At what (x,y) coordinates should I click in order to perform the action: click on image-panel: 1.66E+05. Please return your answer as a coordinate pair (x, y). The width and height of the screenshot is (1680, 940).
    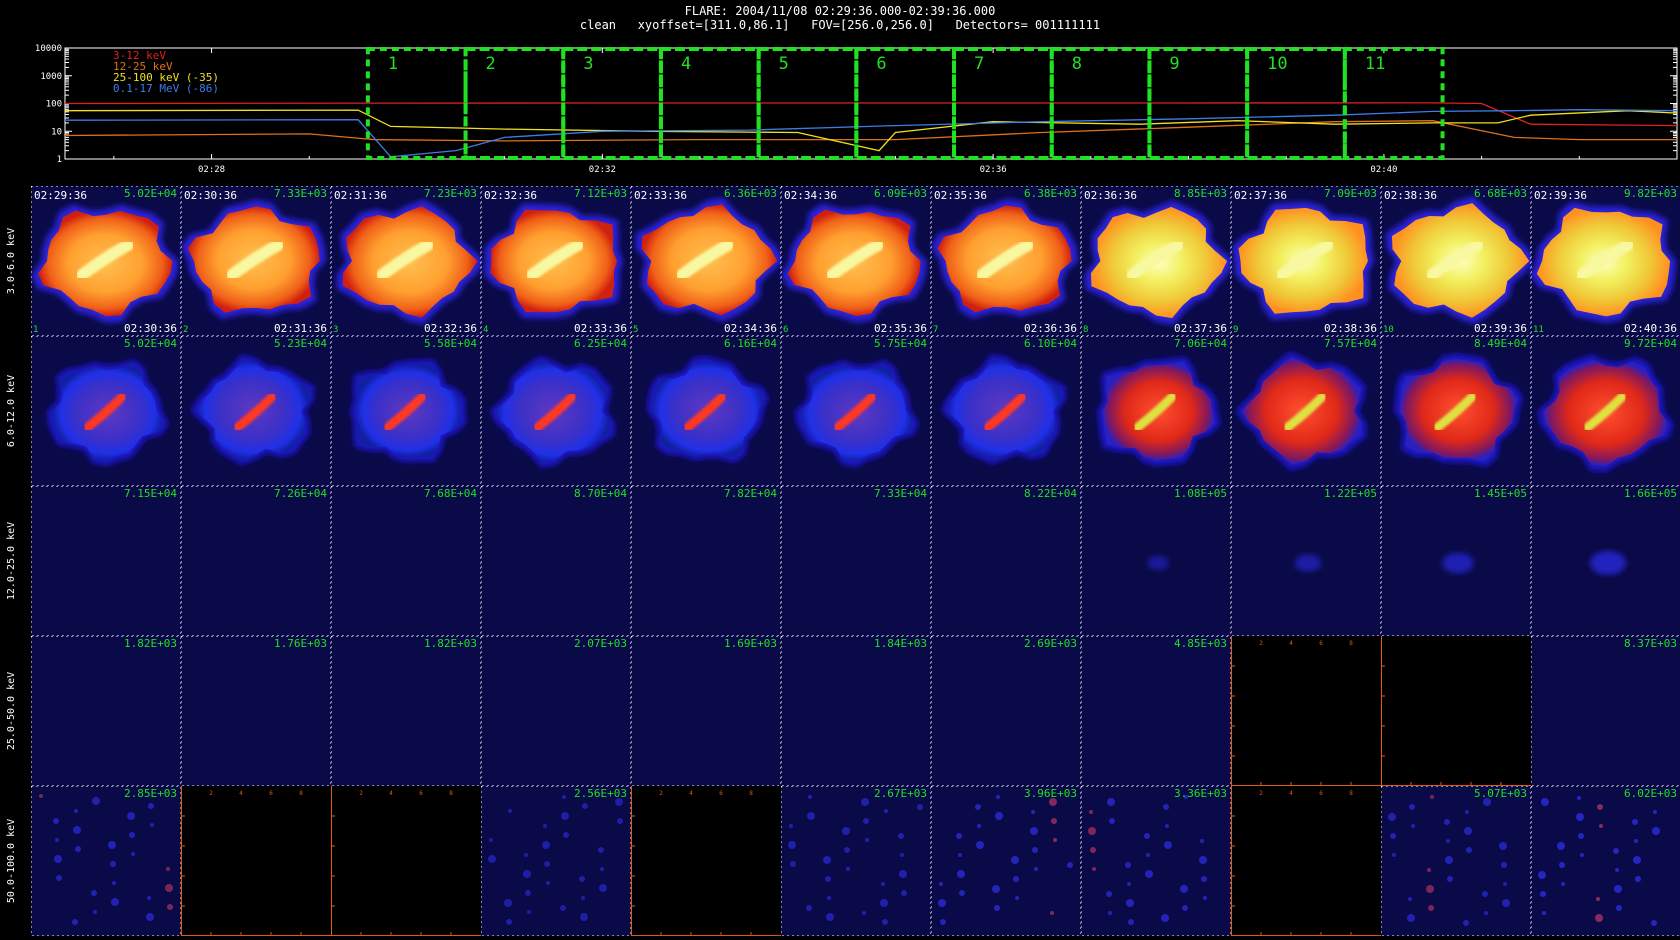
    Looking at the image, I should click on (1605, 561).